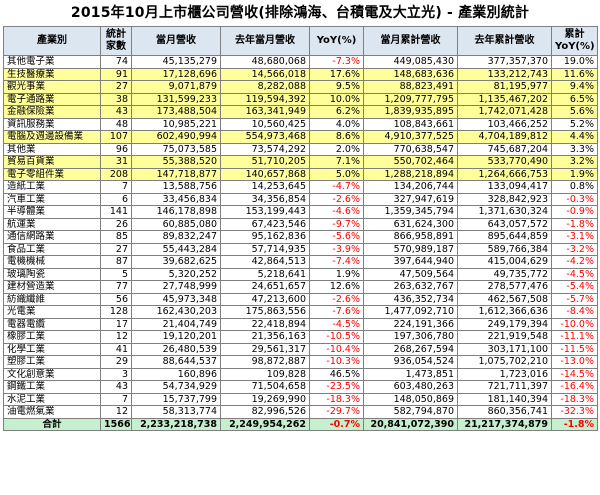 The image size is (600, 495). What do you see at coordinates (410, 124) in the screenshot?
I see `cumulative-revenue: 108,843,661` at bounding box center [410, 124].